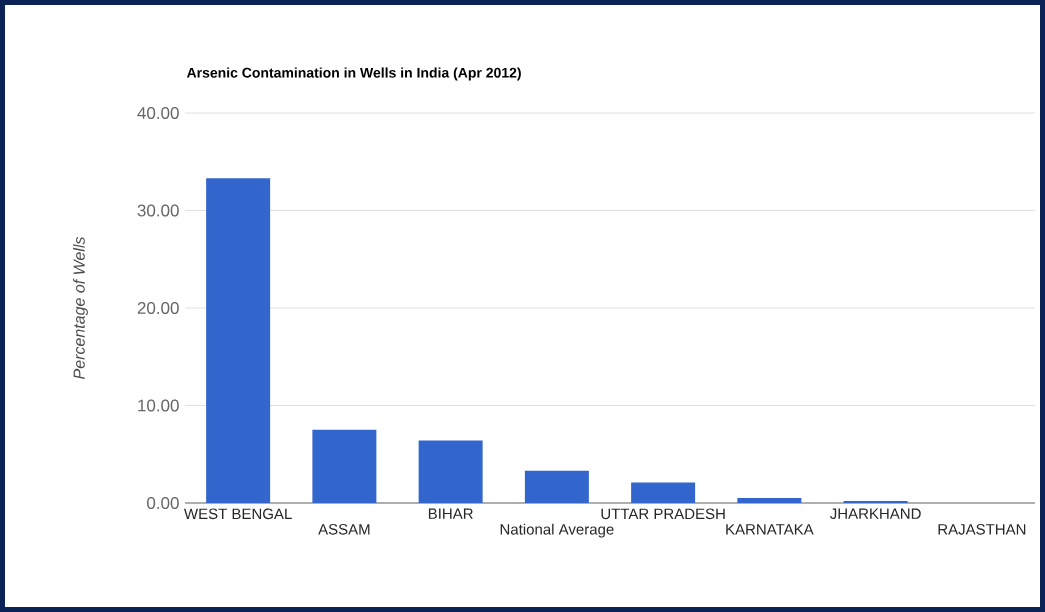 The width and height of the screenshot is (1045, 612). I want to click on x-tick-label: KARNATAKA, so click(770, 529).